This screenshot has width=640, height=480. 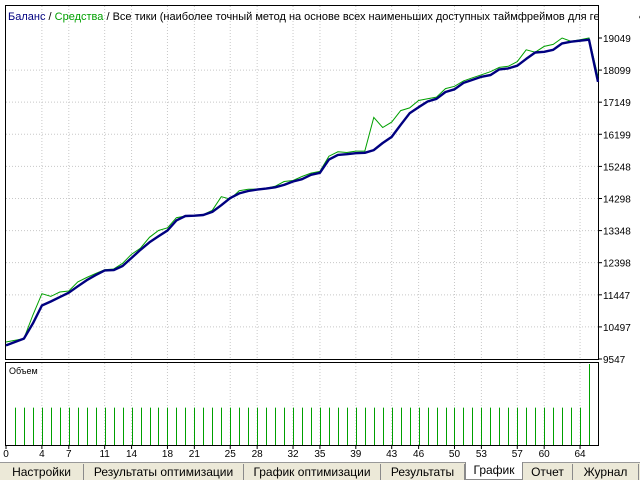 What do you see at coordinates (617, 71) in the screenshot?
I see `y-tick-label: 18099` at bounding box center [617, 71].